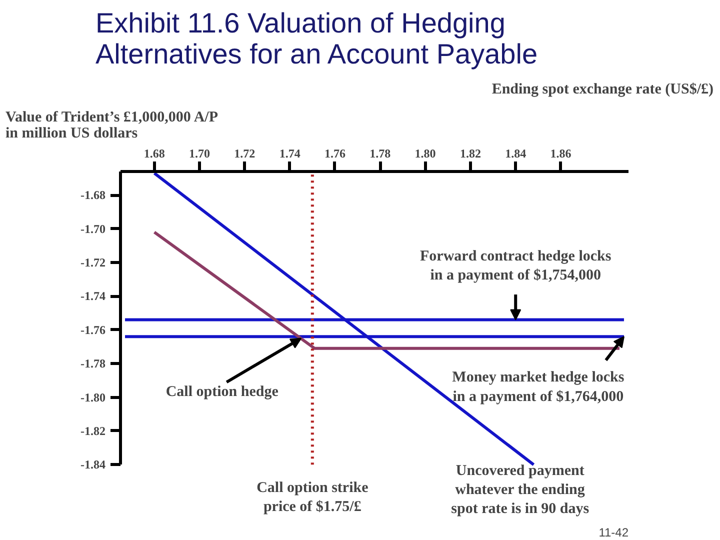  I want to click on annotation: Call option hedge, so click(222, 392).